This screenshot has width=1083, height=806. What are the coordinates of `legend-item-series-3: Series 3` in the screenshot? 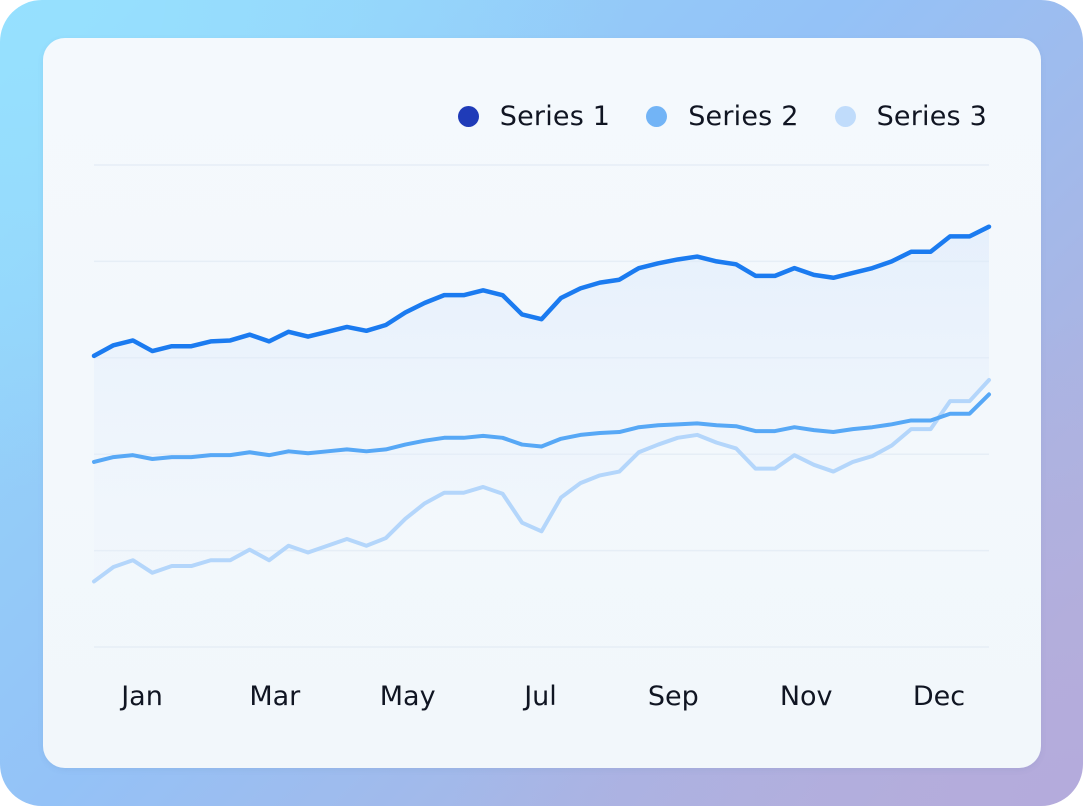 It's located at (910, 116).